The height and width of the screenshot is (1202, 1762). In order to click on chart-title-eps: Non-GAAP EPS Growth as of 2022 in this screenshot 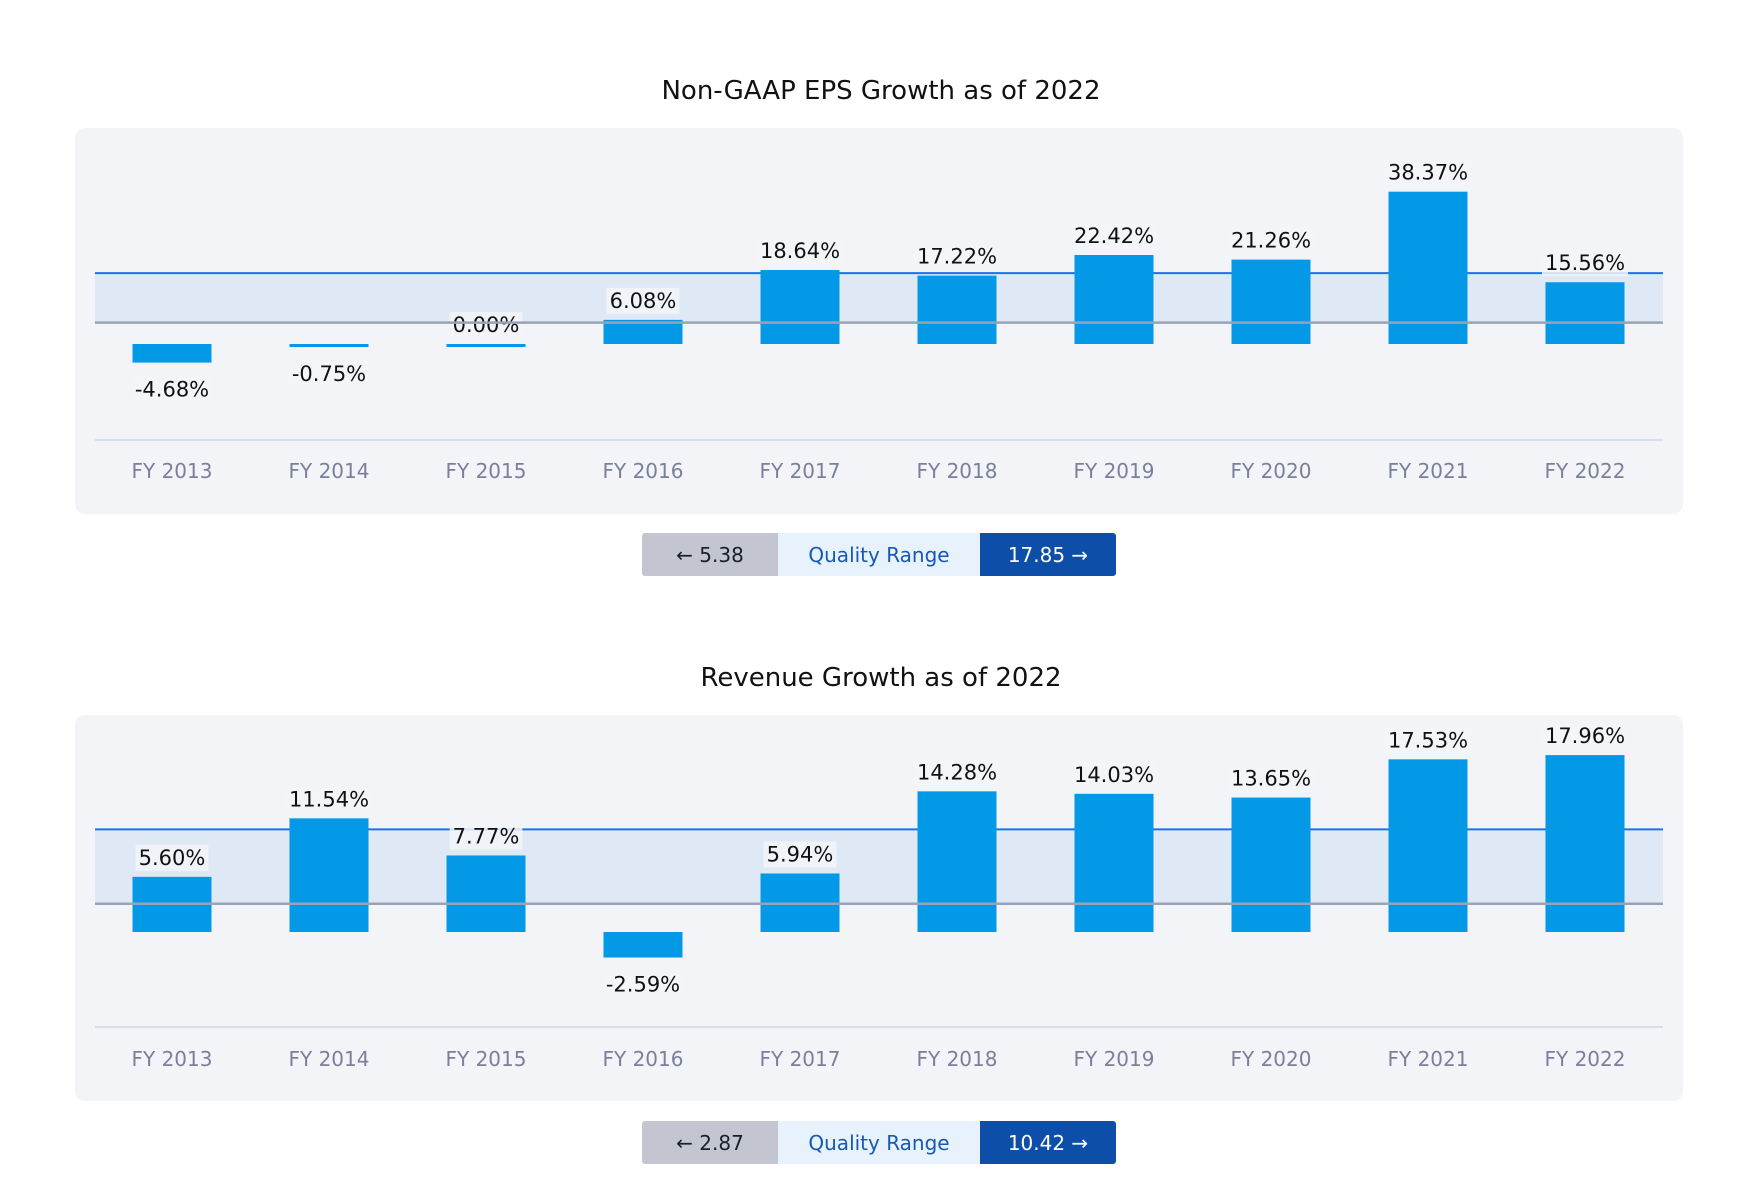, I will do `click(881, 91)`.